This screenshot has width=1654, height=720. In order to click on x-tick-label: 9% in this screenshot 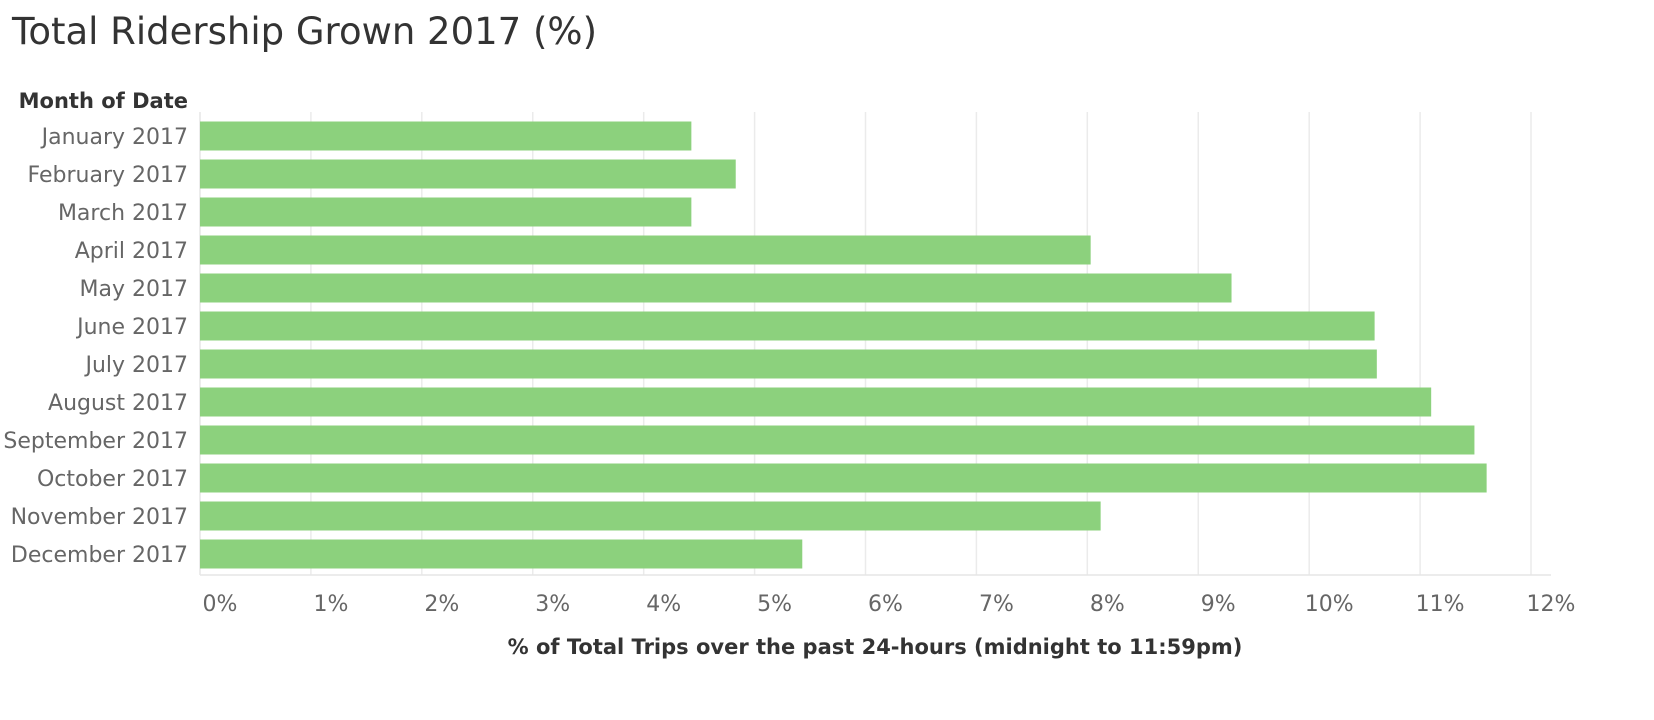, I will do `click(1218, 604)`.